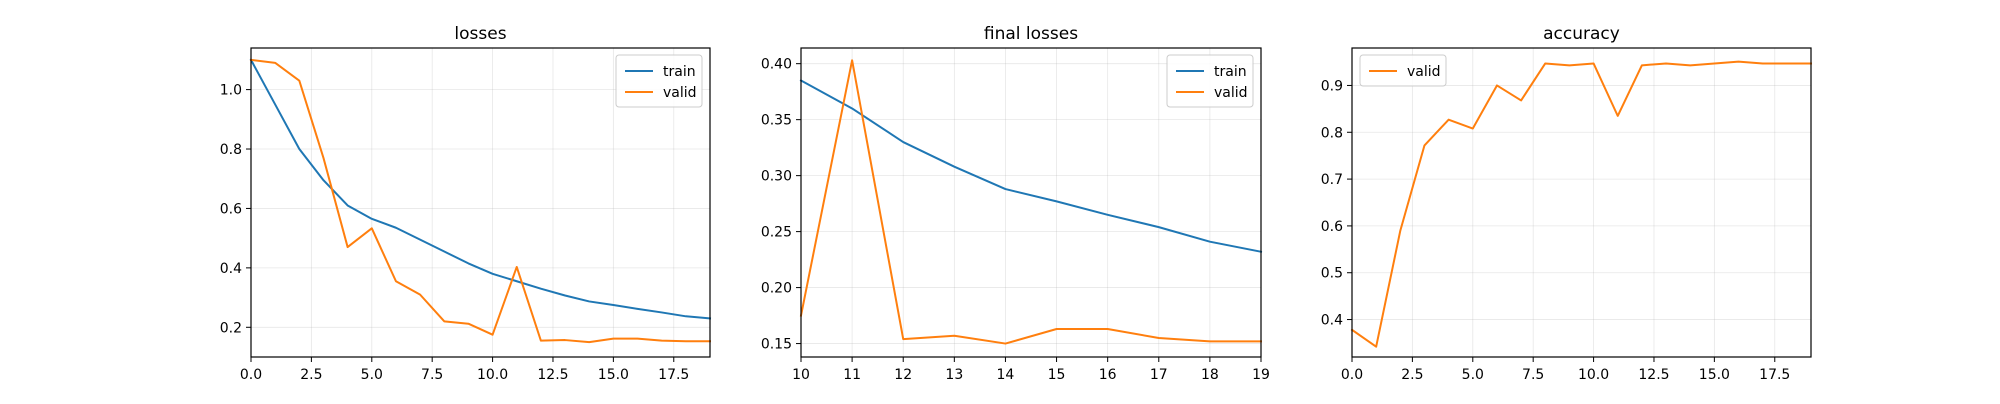 This screenshot has width=2000, height=404. I want to click on x-tick-label: 17, so click(1159, 375).